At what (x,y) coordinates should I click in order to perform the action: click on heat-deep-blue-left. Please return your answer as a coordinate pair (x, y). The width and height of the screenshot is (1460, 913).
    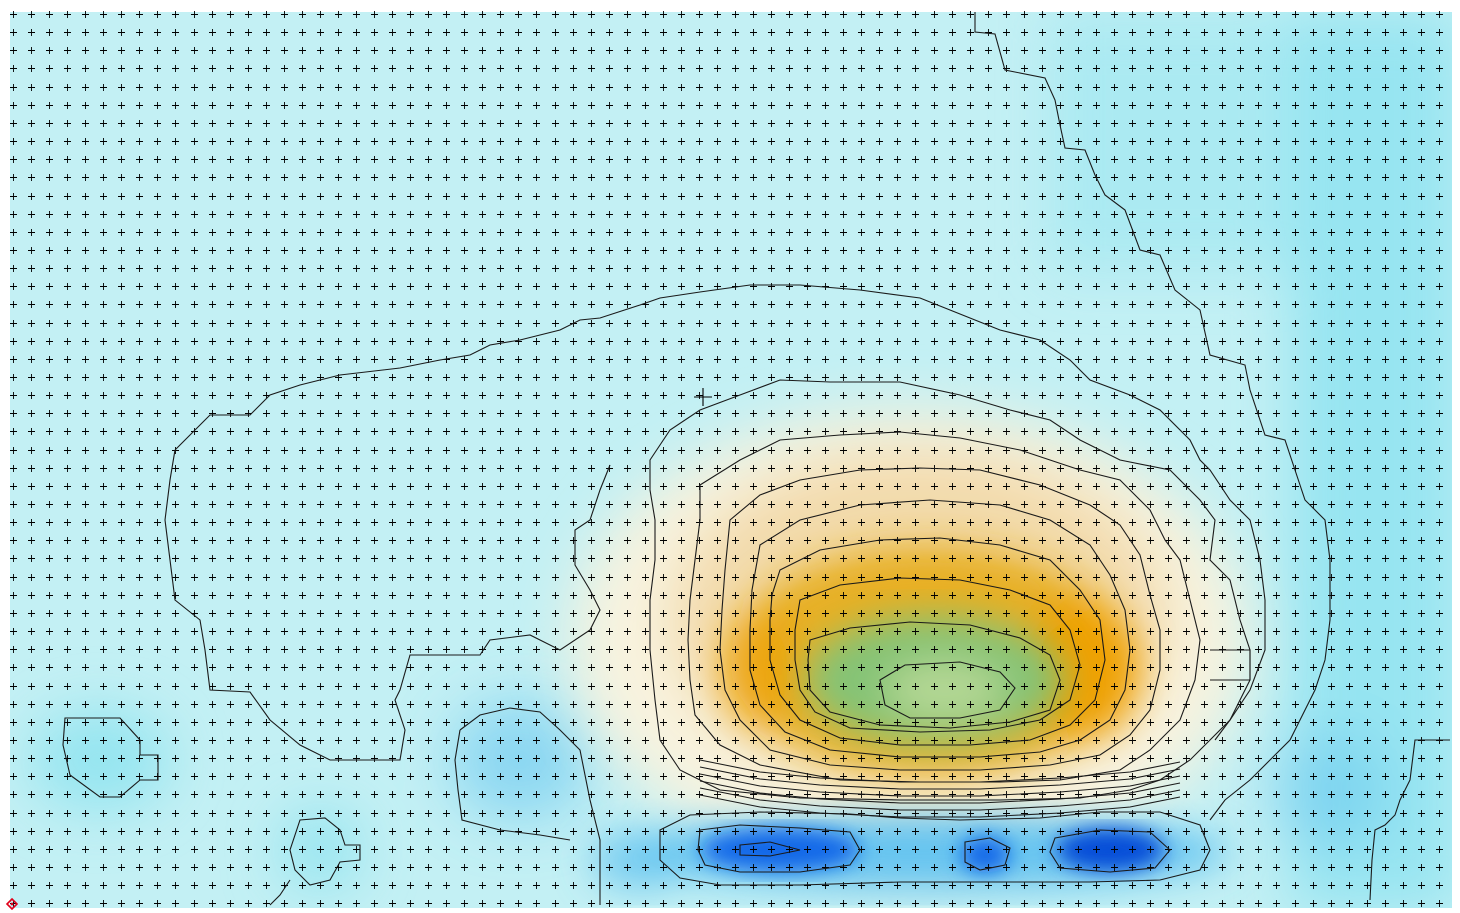
    Looking at the image, I should click on (780, 850).